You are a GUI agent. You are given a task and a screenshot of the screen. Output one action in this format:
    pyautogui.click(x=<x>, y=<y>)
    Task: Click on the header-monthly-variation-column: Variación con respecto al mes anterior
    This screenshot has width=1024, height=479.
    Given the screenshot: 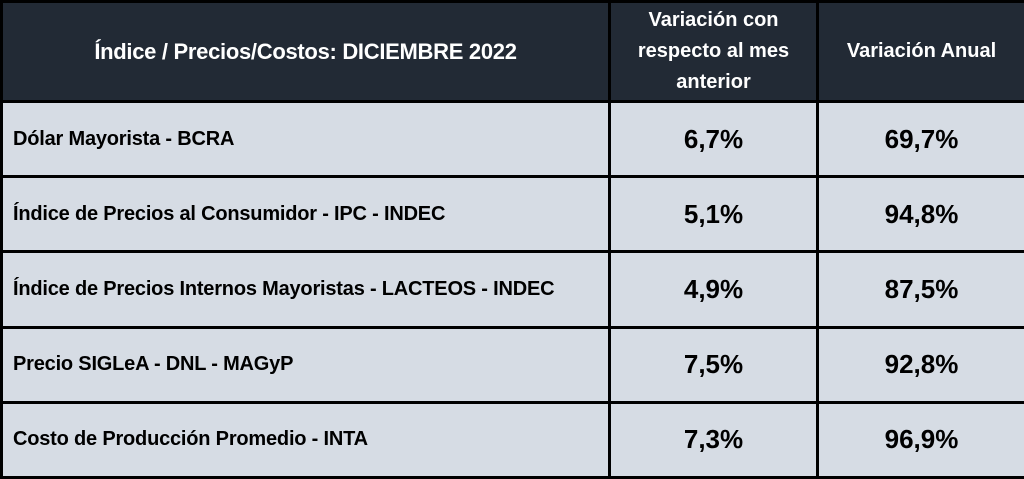 What is the action you would take?
    pyautogui.click(x=713, y=51)
    